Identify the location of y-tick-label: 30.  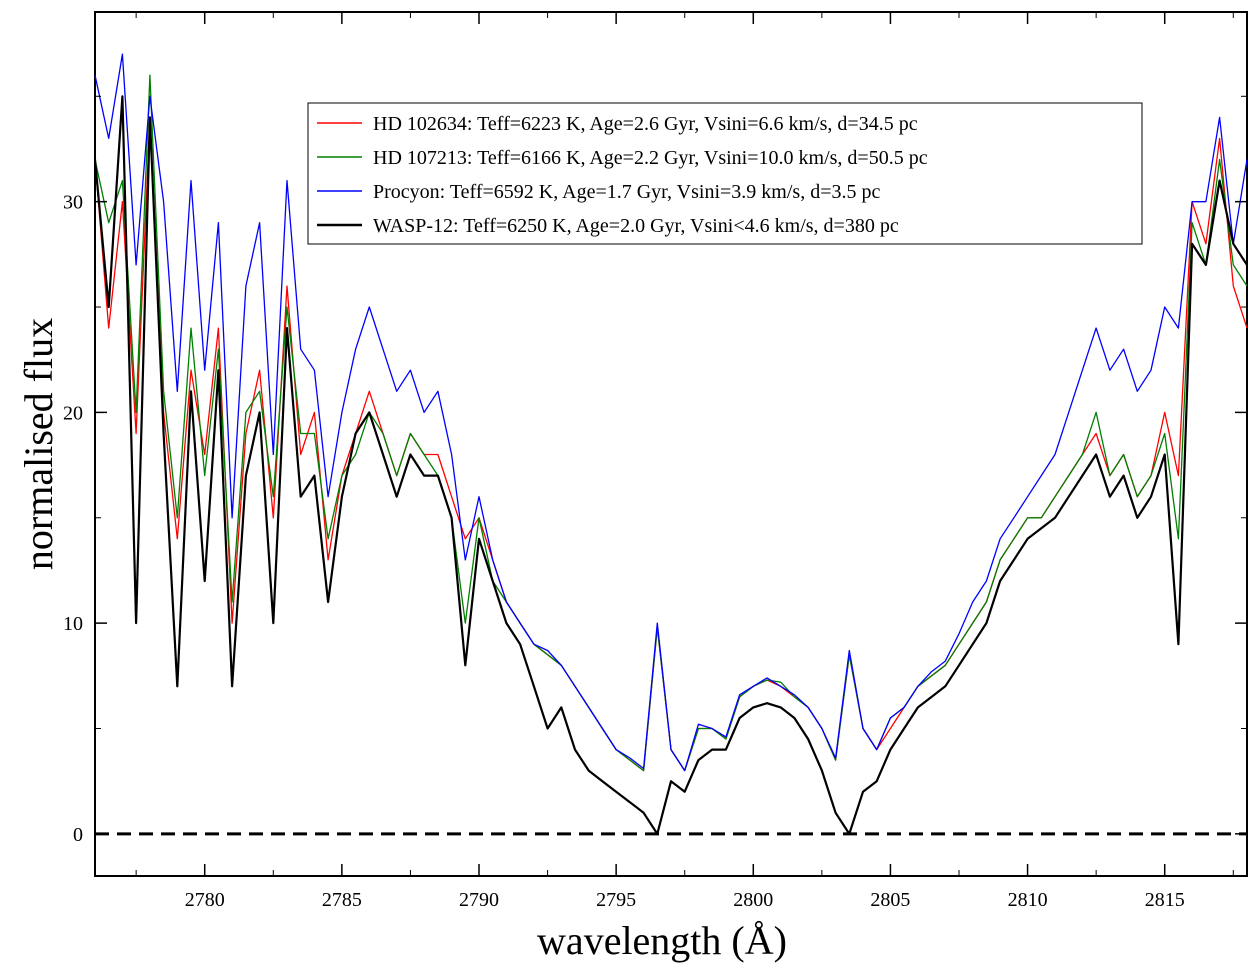
(73, 203).